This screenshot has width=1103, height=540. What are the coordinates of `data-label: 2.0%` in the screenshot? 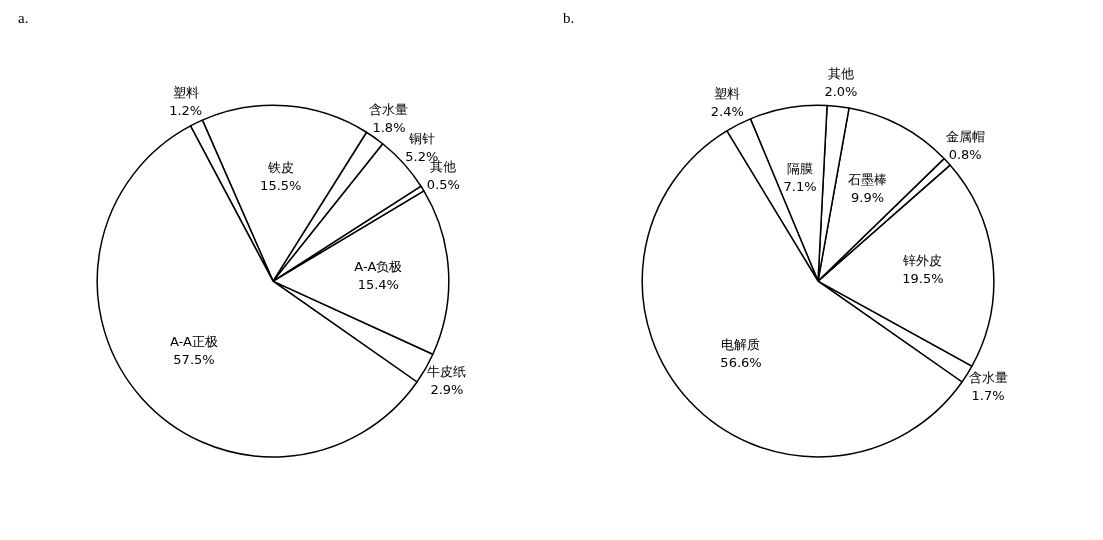 It's located at (841, 91).